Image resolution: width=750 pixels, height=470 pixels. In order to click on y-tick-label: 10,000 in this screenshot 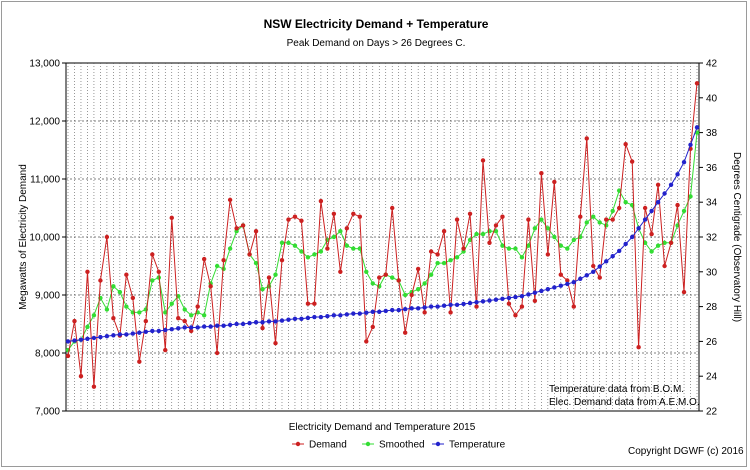, I will do `click(44, 238)`.